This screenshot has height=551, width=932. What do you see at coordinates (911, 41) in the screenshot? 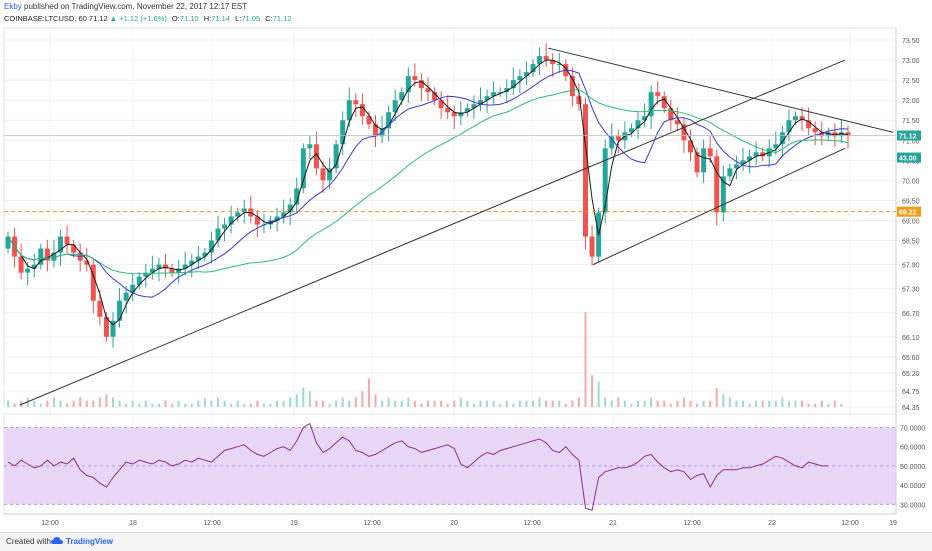
I see `price-tick-label: 73.50` at bounding box center [911, 41].